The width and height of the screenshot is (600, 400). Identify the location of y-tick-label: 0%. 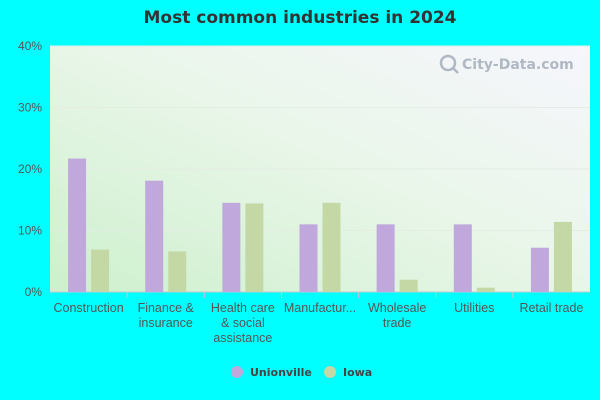
(34, 292).